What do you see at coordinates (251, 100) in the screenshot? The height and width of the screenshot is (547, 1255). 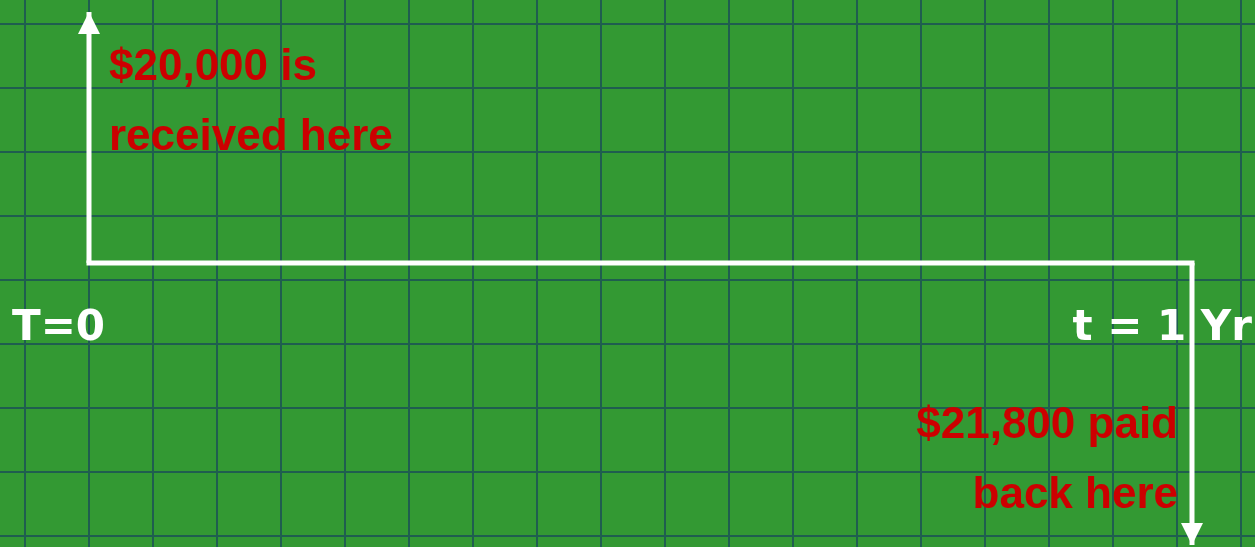 I see `annotation: $20,000 is received here` at bounding box center [251, 100].